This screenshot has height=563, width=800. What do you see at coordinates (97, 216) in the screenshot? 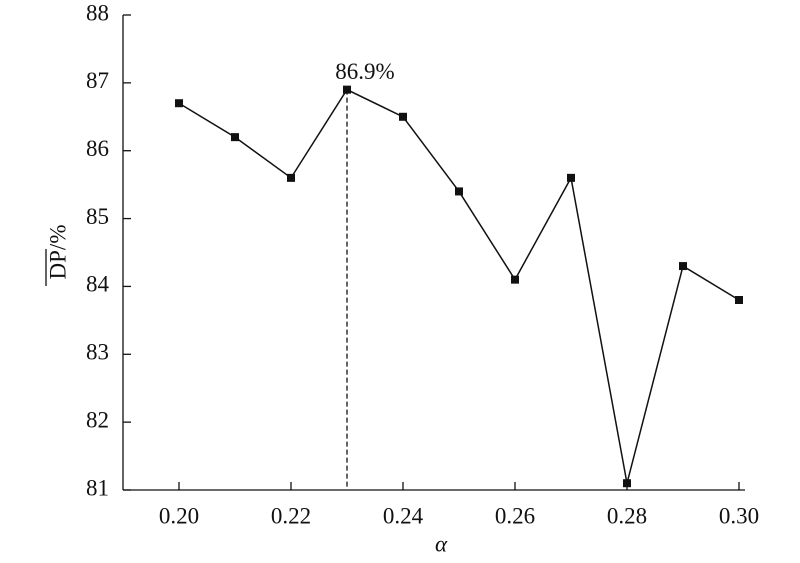
I see `y-tick-label: 85` at bounding box center [97, 216].